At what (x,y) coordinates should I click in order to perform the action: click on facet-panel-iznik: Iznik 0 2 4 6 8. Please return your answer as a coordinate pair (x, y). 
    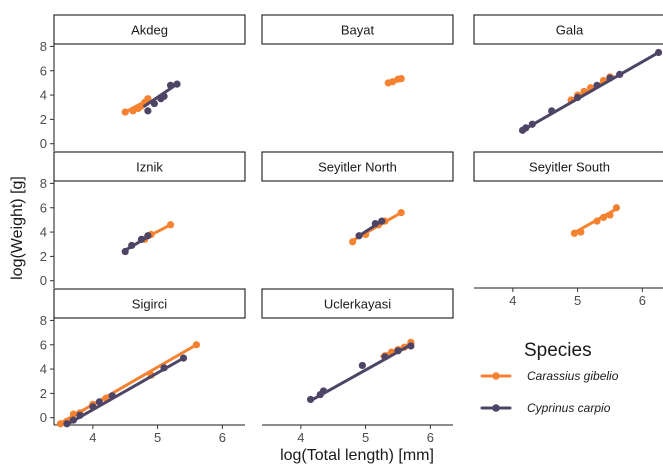
    Looking at the image, I should click on (143, 219).